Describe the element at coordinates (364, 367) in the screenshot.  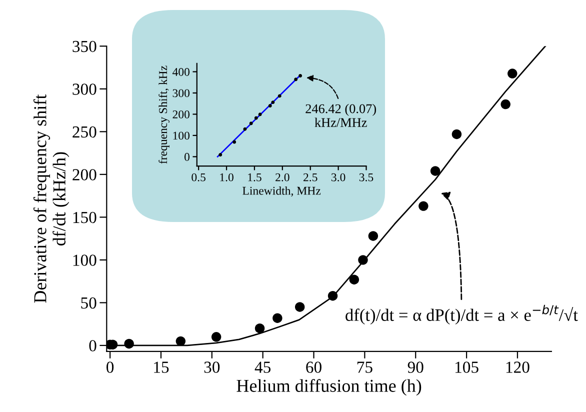
I see `x-tick-label: 75` at that location.